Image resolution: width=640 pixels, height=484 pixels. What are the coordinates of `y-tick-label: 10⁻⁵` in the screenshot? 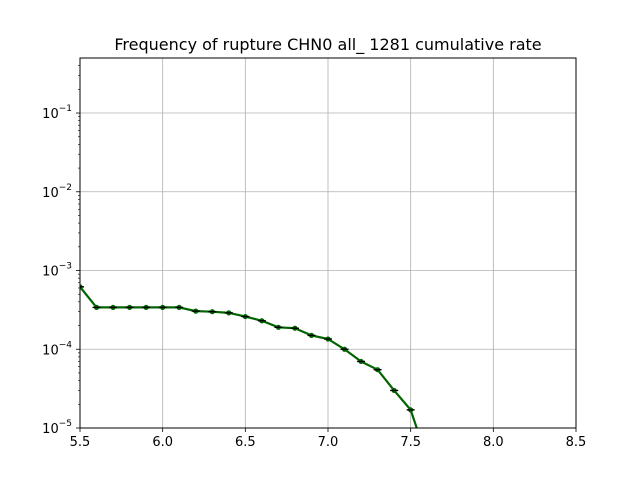 It's located at (57, 428).